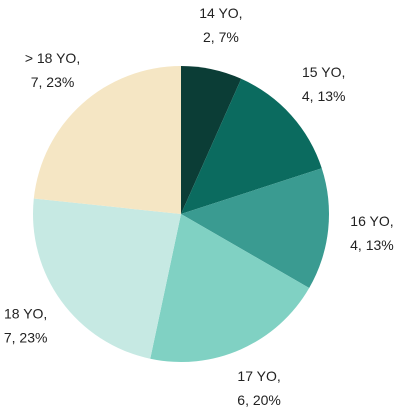 Image resolution: width=403 pixels, height=418 pixels. Describe the element at coordinates (259, 400) in the screenshot. I see `slice-value-label: 6, 20%` at that location.